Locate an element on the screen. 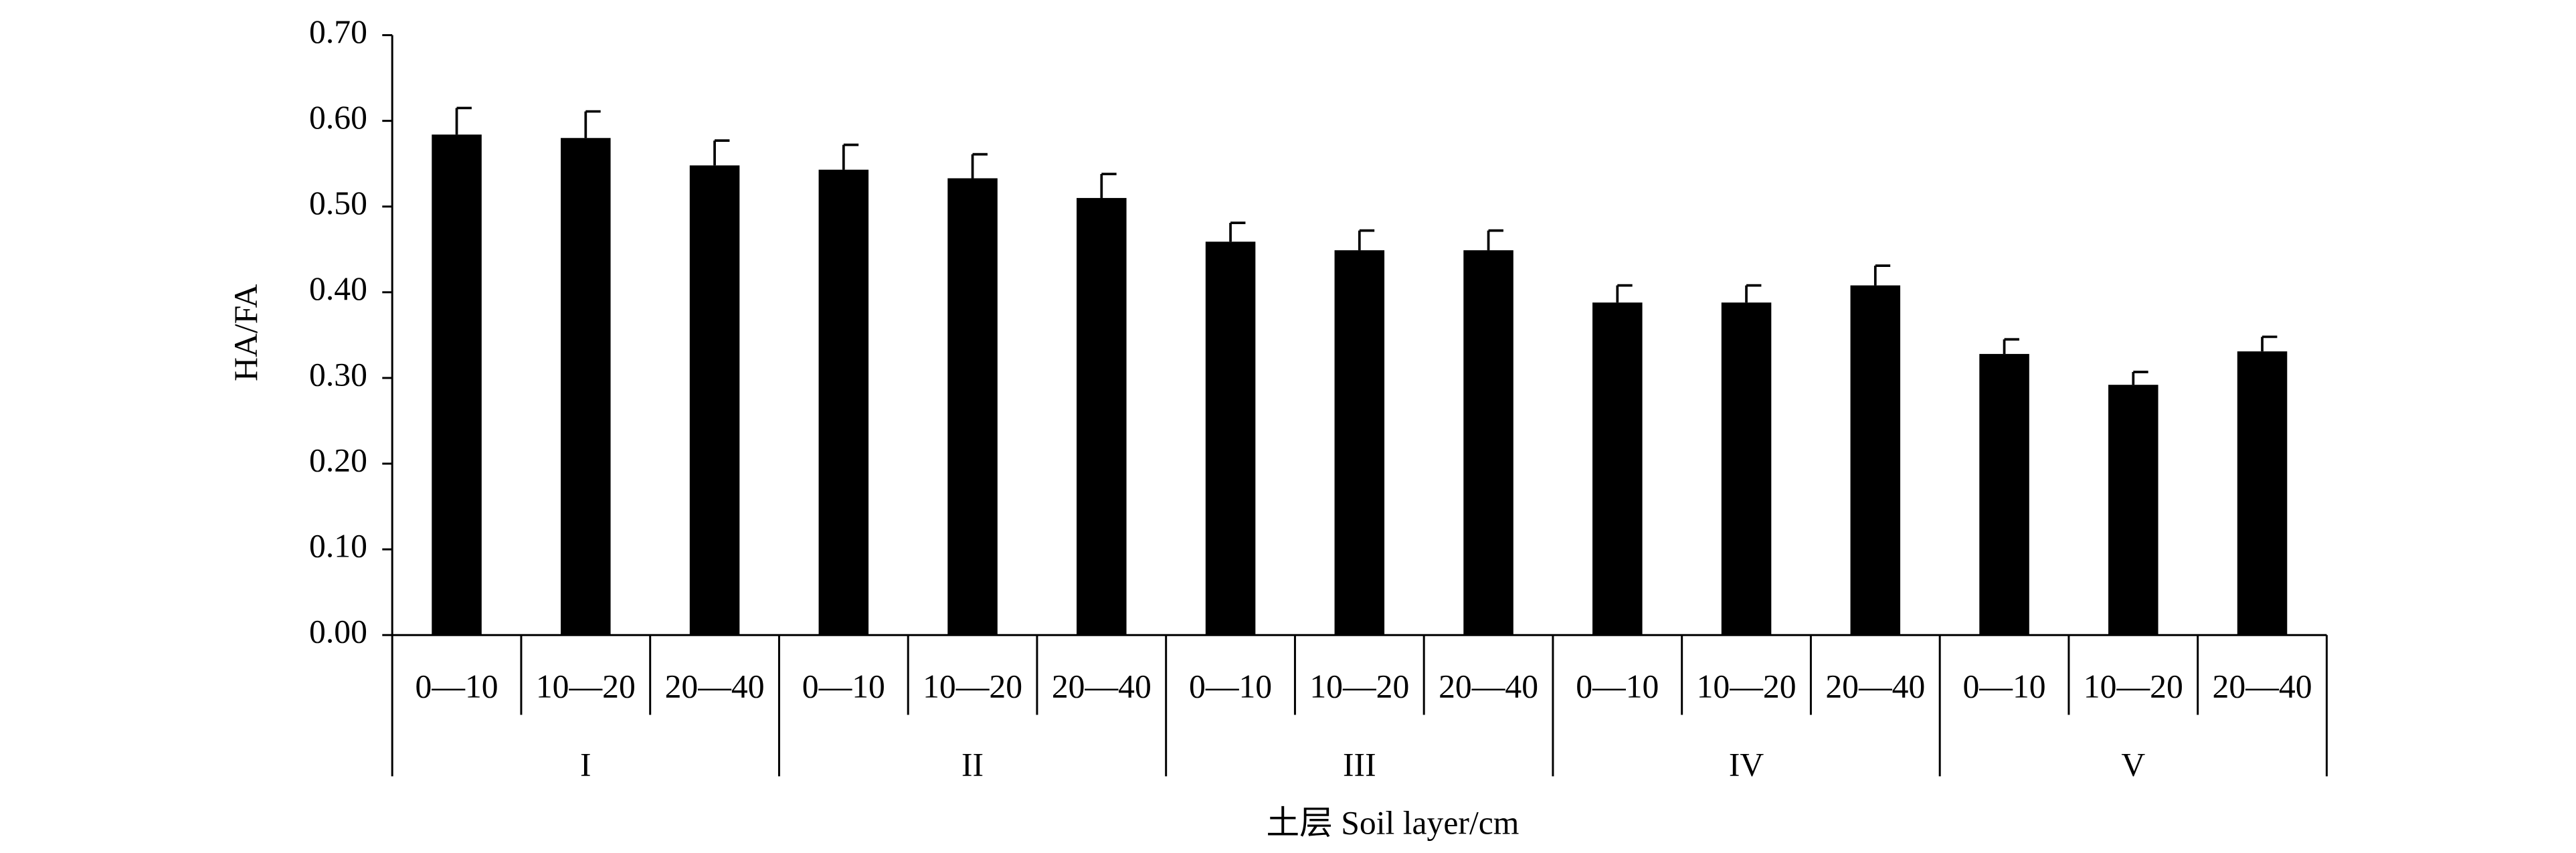 Image resolution: width=2576 pixels, height=853 pixels. group-label: II is located at coordinates (972, 764).